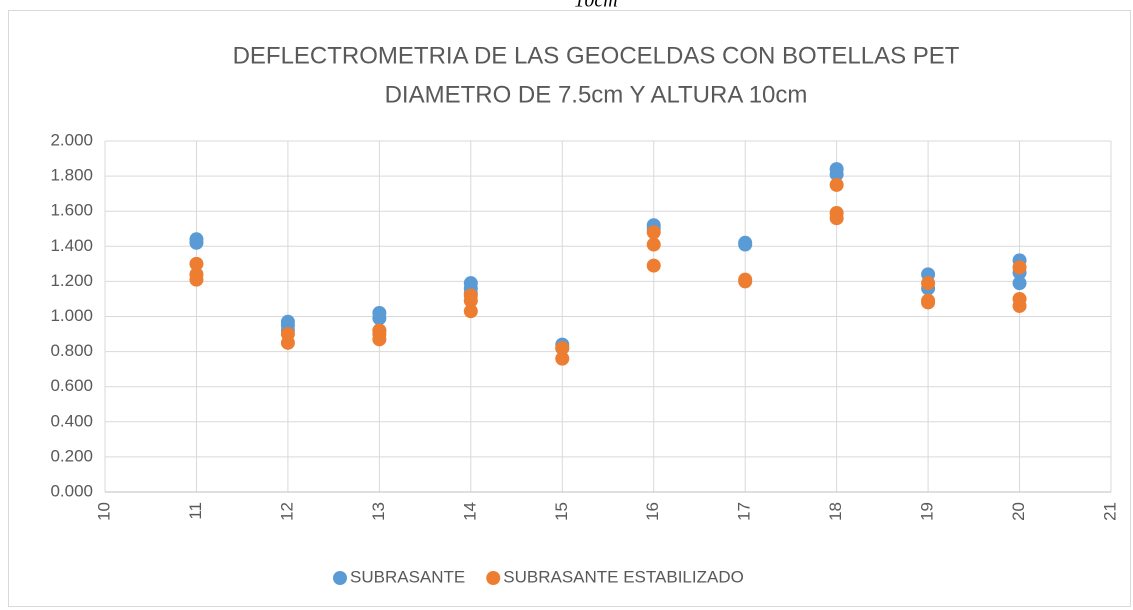  I want to click on y-tick-label: 2.000, so click(71, 139).